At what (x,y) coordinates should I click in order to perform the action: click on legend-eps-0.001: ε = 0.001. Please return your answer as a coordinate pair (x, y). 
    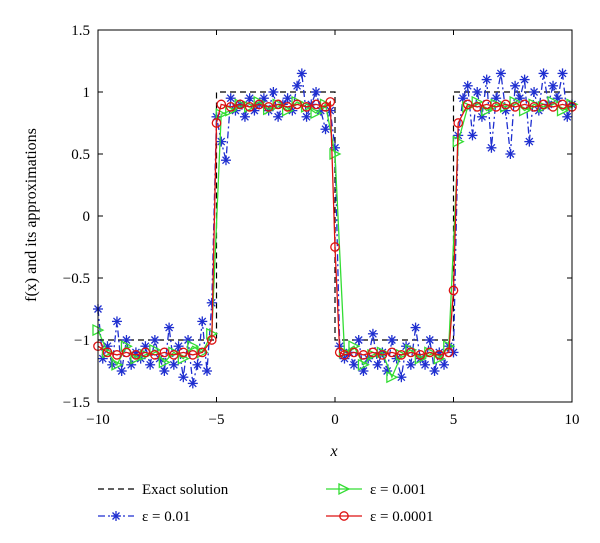
    Looking at the image, I should click on (376, 490).